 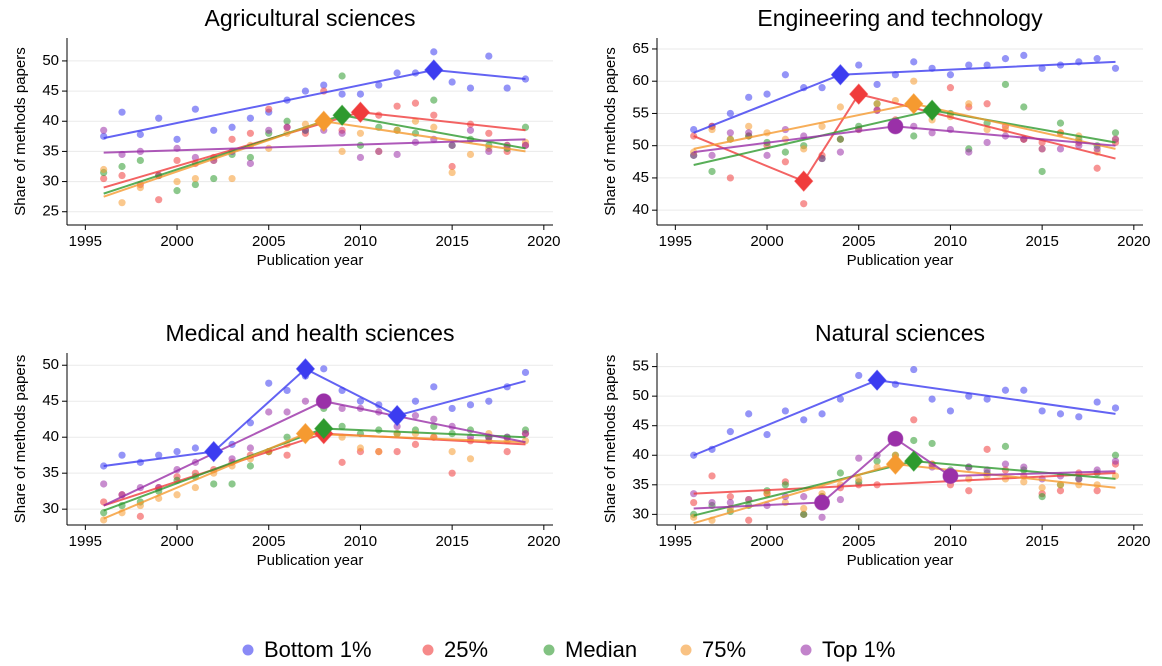 I want to click on y-tick-label: 45, so click(x=50, y=400).